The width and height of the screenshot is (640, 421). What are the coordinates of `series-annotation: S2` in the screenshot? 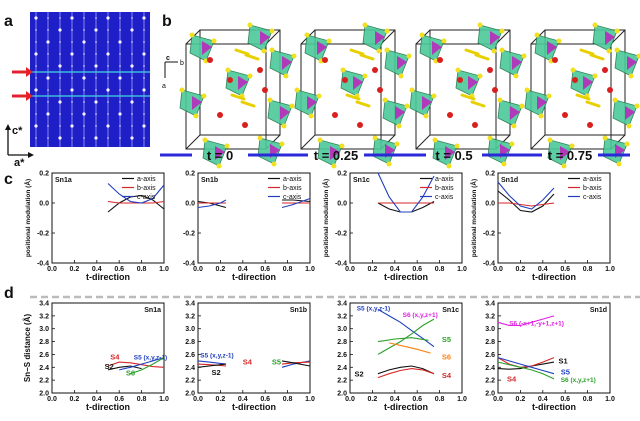 It's located at (109, 366).